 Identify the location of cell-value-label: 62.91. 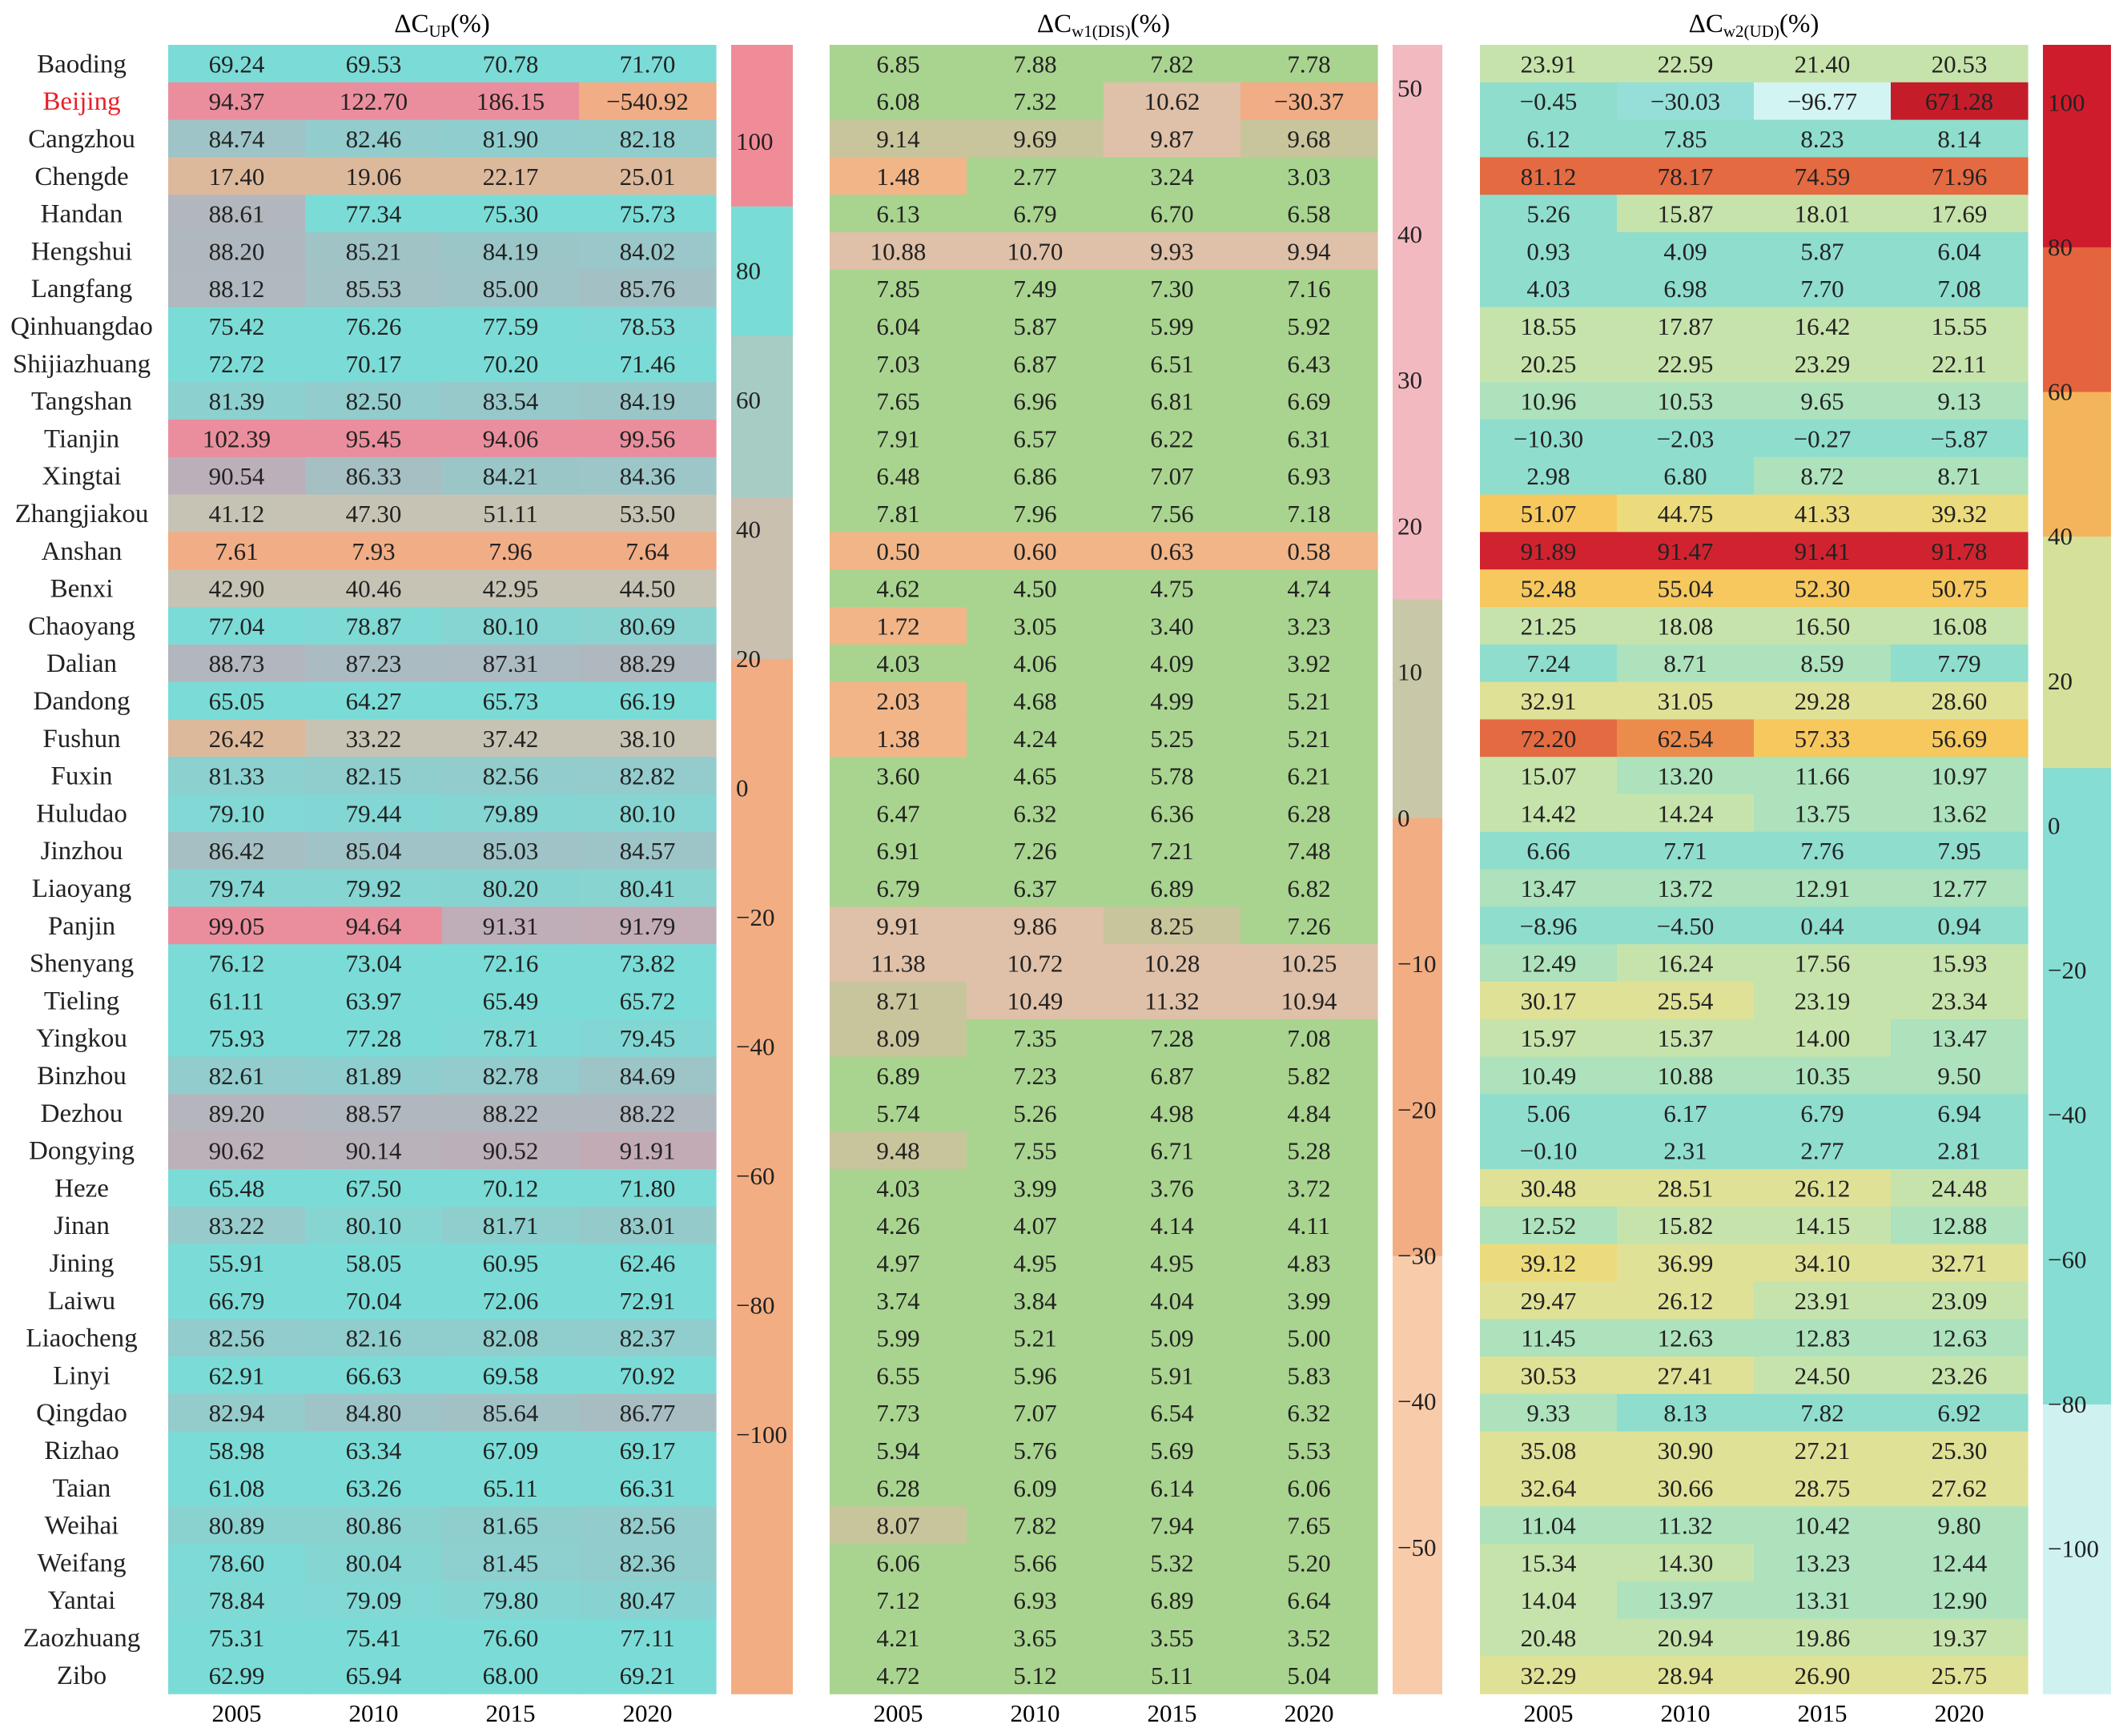
(237, 1375).